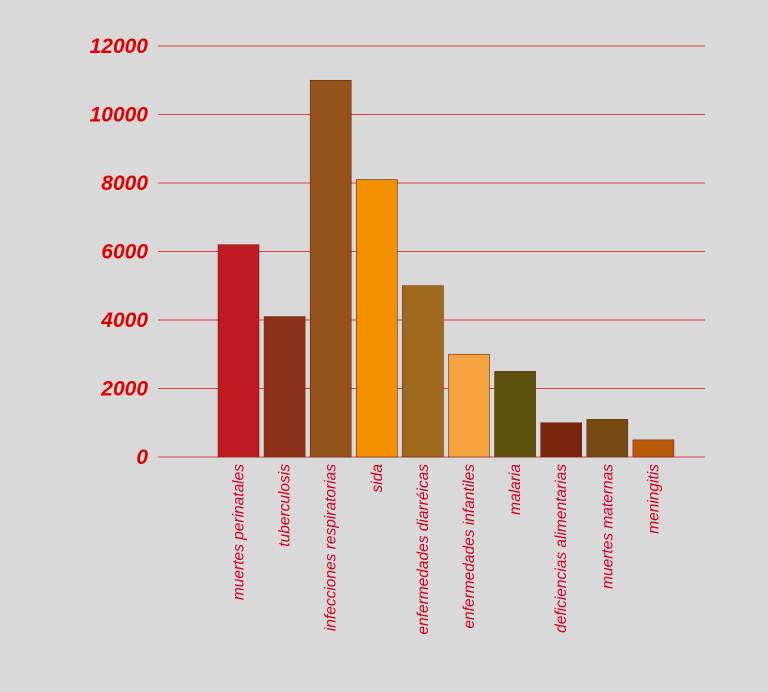 The image size is (768, 692). What do you see at coordinates (124, 389) in the screenshot?
I see `y-tick-label: 2000` at bounding box center [124, 389].